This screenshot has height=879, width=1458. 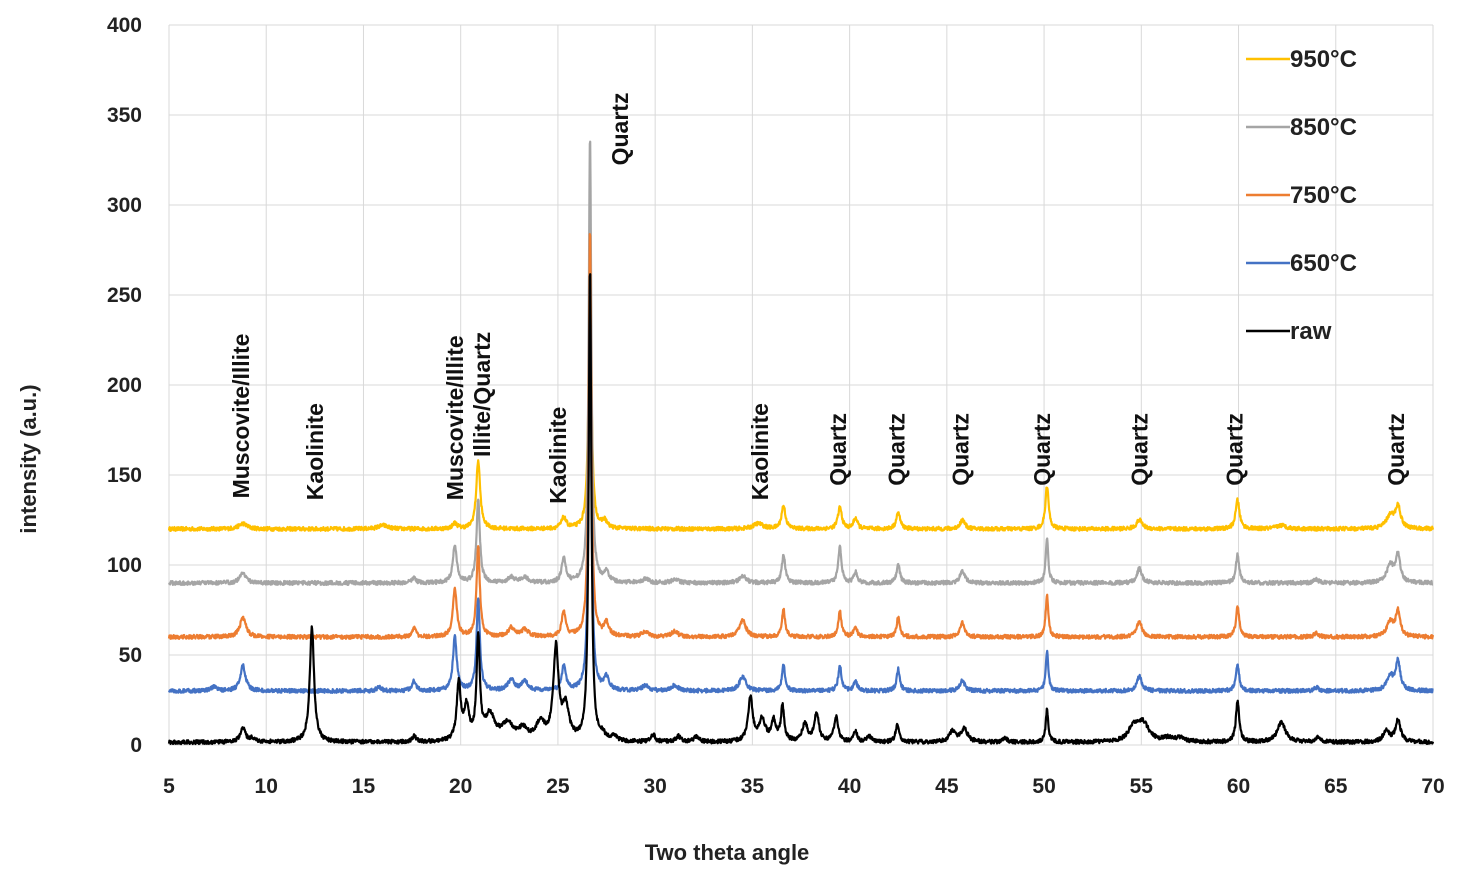 I want to click on legend-label: raw, so click(x=1311, y=331).